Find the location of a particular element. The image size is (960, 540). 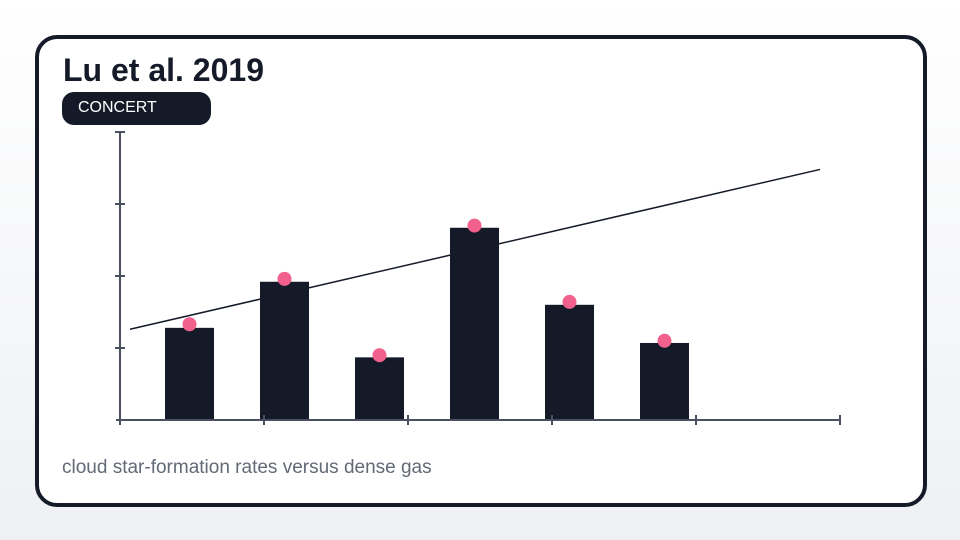

chart-title: Lu et al. 2019 is located at coordinates (163, 70).